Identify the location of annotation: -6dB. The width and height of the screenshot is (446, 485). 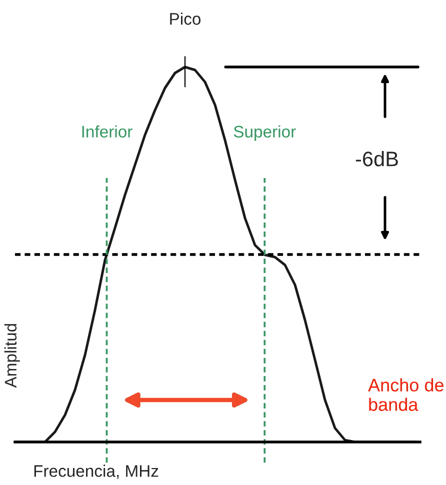
(377, 158).